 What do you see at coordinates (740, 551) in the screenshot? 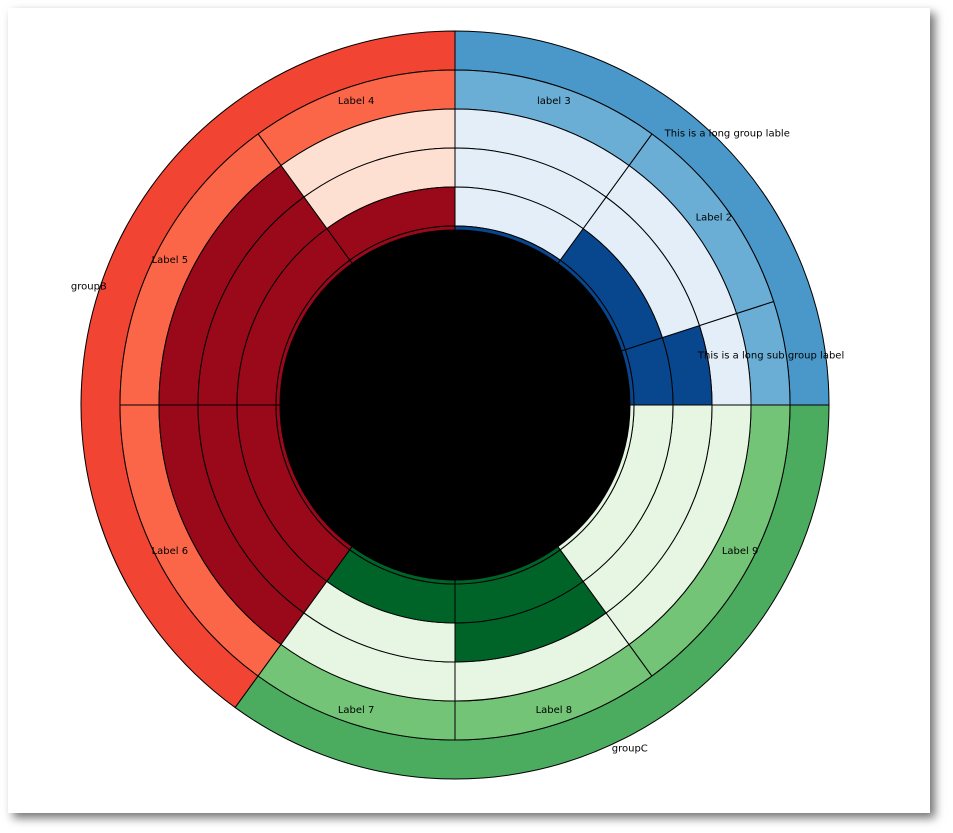
I see `subgroup-label: Label 9` at bounding box center [740, 551].